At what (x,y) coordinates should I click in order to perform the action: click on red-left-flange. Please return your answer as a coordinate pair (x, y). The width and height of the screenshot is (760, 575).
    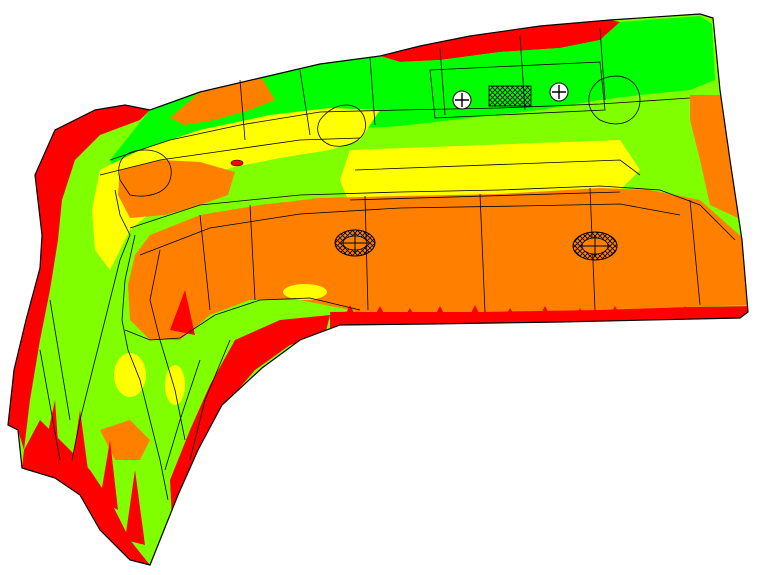
    Looking at the image, I should click on (79, 277).